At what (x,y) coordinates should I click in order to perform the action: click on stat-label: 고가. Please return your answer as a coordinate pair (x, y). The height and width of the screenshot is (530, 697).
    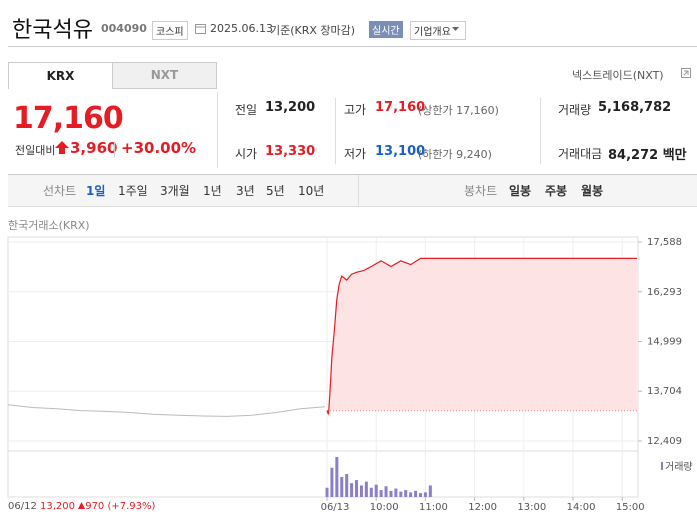
    Looking at the image, I should click on (355, 110).